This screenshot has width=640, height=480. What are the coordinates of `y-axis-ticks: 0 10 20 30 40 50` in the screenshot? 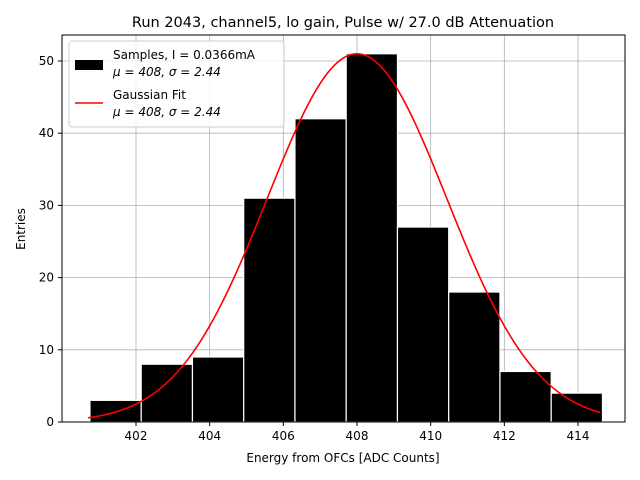 It's located at (50, 241).